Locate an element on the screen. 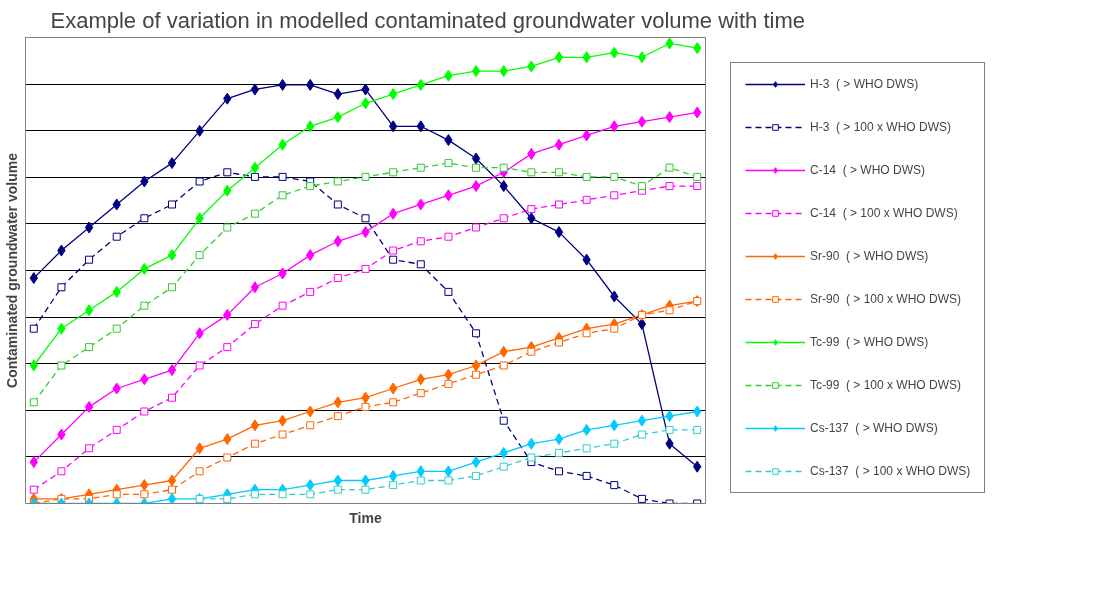  legend-label: H-3 ( > WHO DWS) is located at coordinates (864, 84).